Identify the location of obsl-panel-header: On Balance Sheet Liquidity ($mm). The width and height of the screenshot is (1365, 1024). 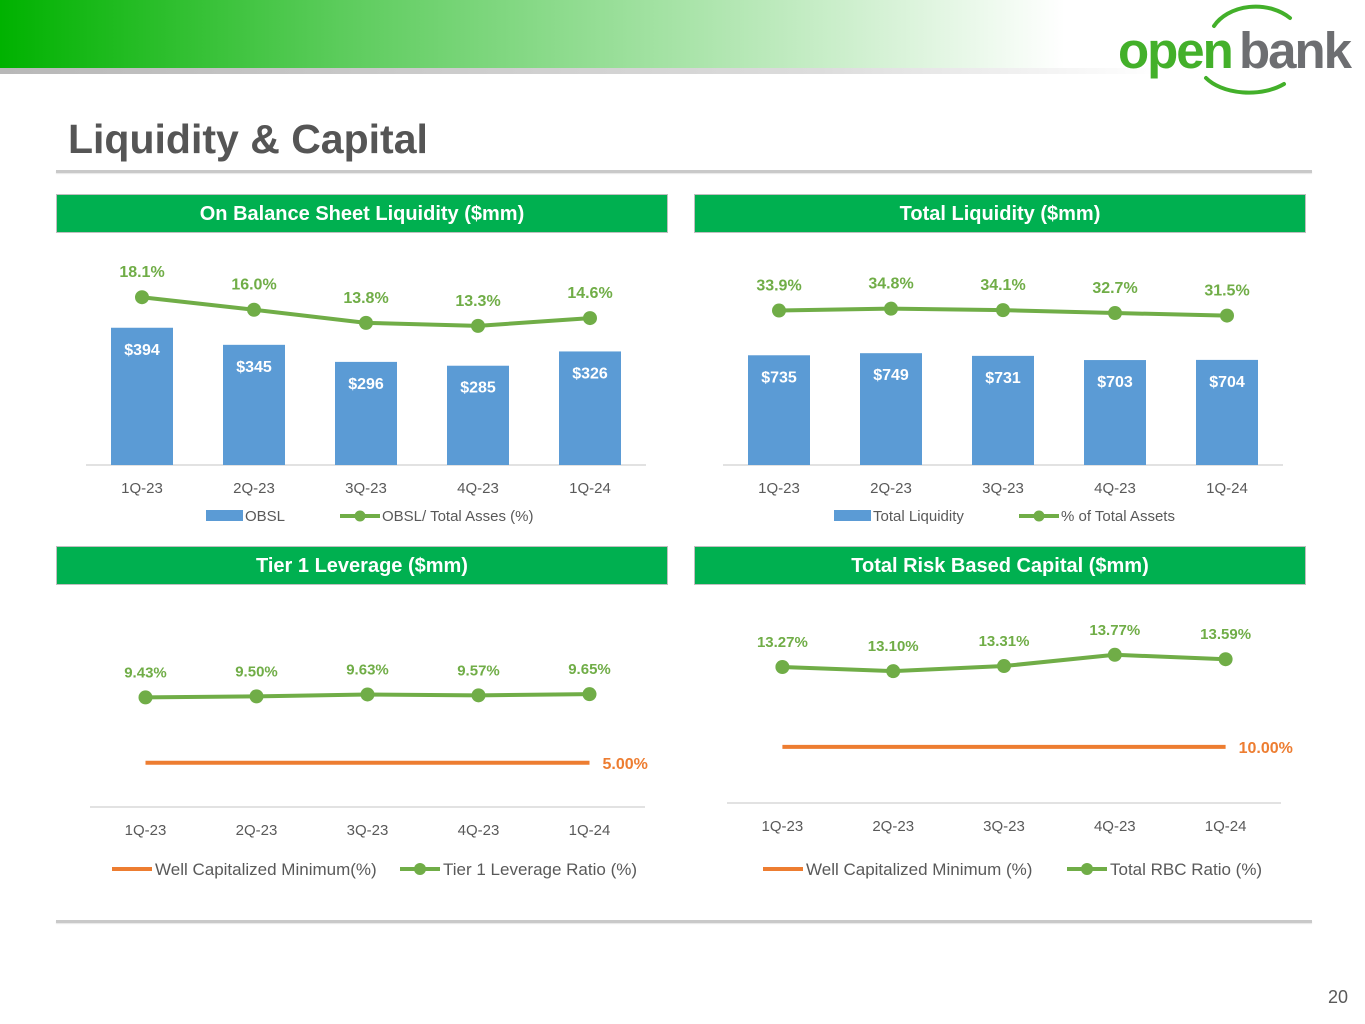
(362, 213).